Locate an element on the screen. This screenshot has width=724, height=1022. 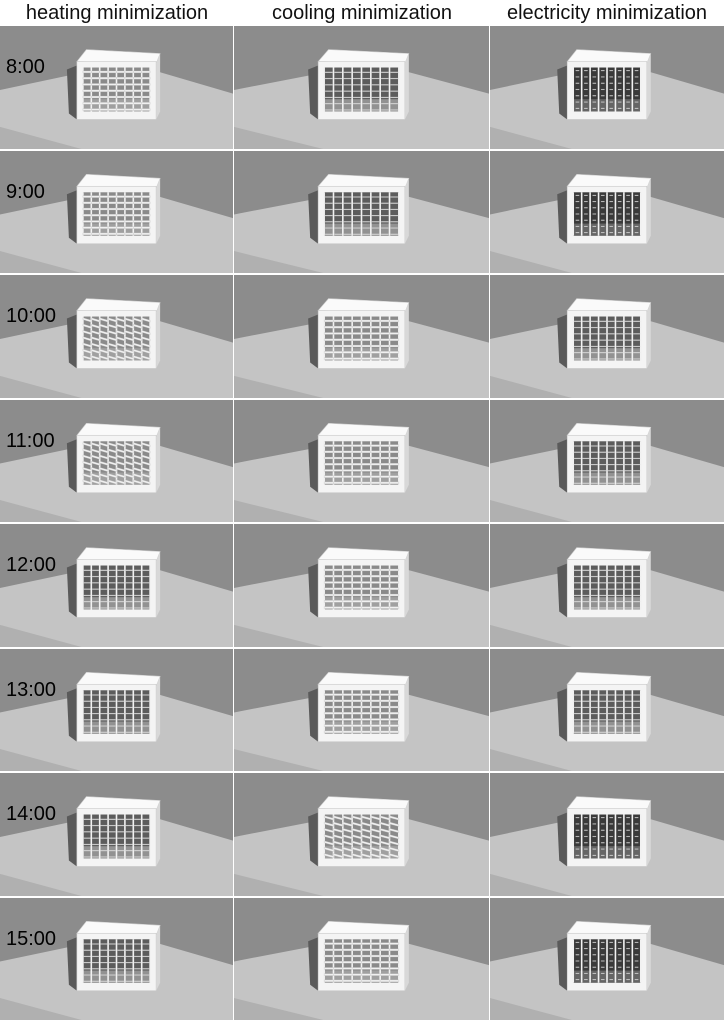
render-cell: 8:00 is located at coordinates (116, 87).